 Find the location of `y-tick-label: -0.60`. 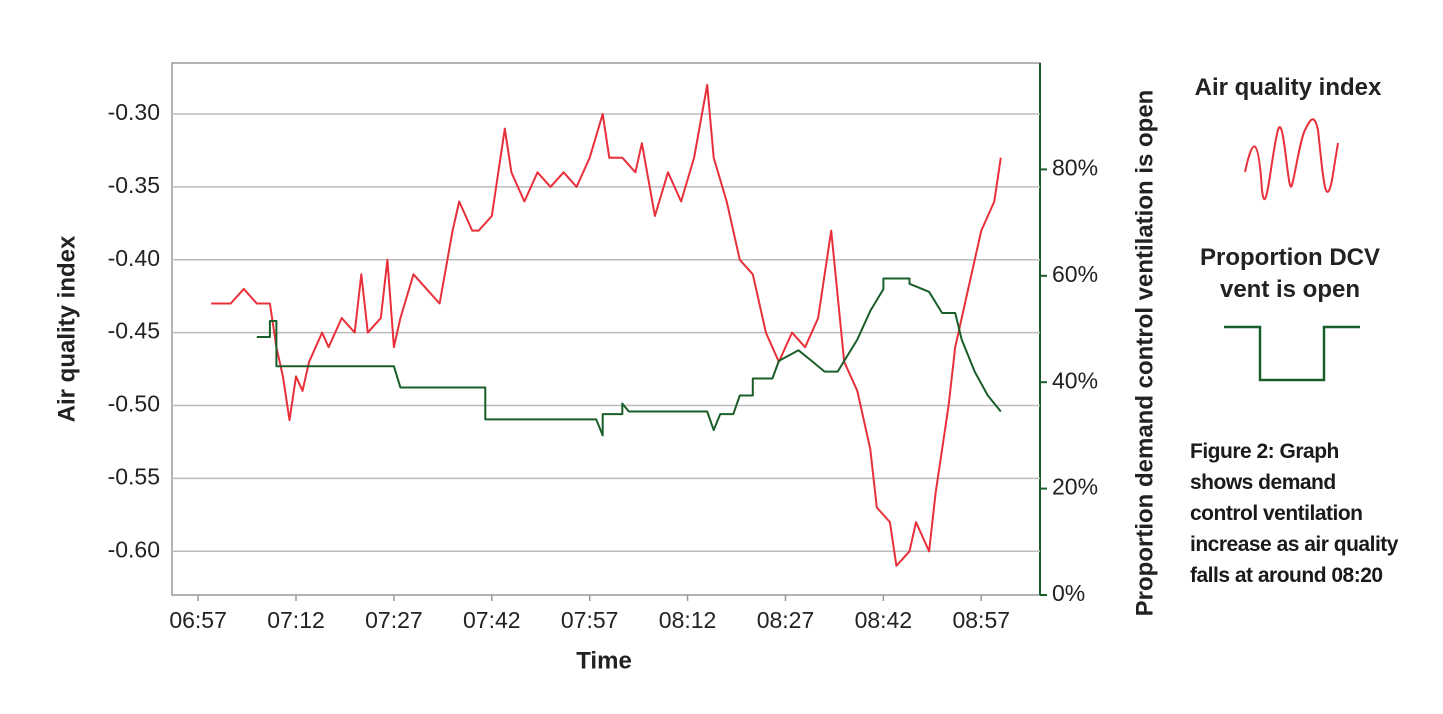

y-tick-label: -0.60 is located at coordinates (134, 549).